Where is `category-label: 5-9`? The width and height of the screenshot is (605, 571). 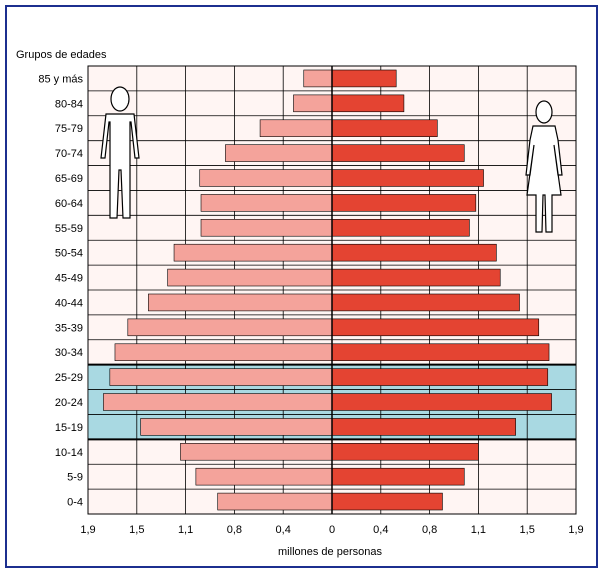
category-label: 5-9 is located at coordinates (75, 478).